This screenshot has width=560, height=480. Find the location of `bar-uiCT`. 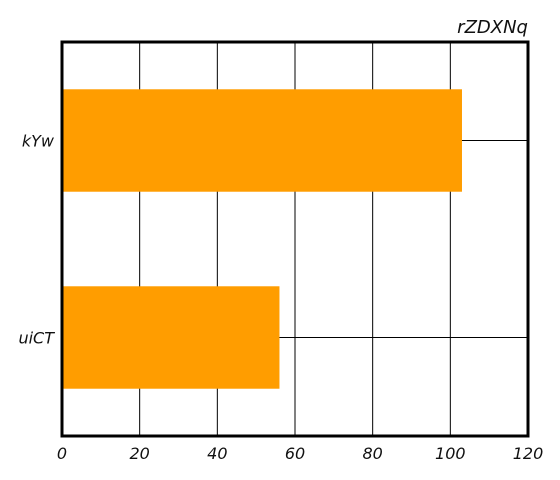

bar-uiCT is located at coordinates (171, 337).